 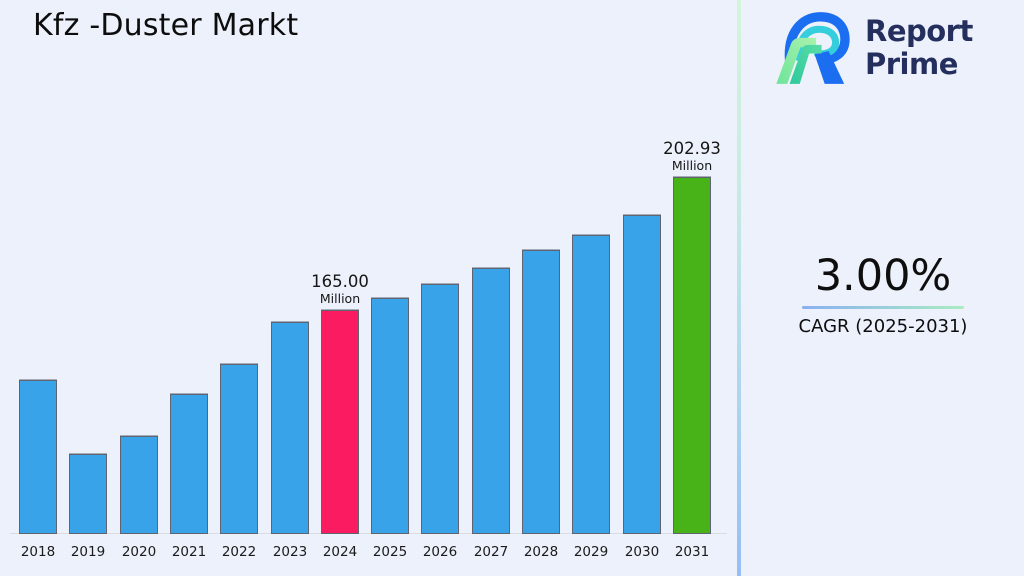 I want to click on x-tick-label-2030: 2030, so click(x=642, y=552).